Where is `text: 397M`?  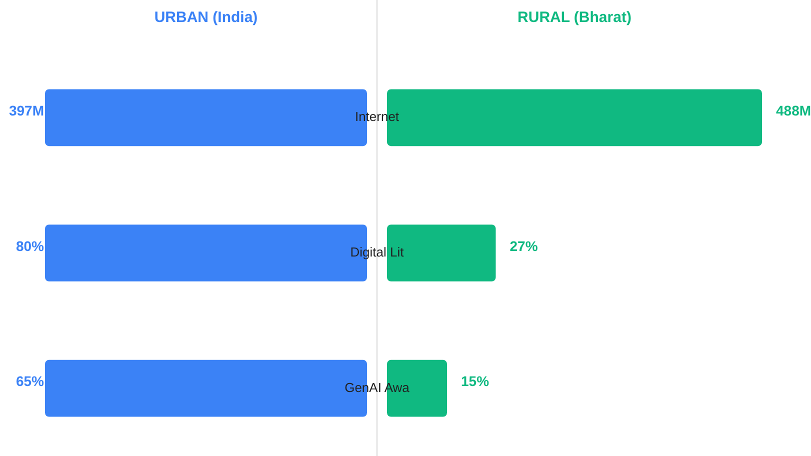
text: 397M is located at coordinates (26, 110).